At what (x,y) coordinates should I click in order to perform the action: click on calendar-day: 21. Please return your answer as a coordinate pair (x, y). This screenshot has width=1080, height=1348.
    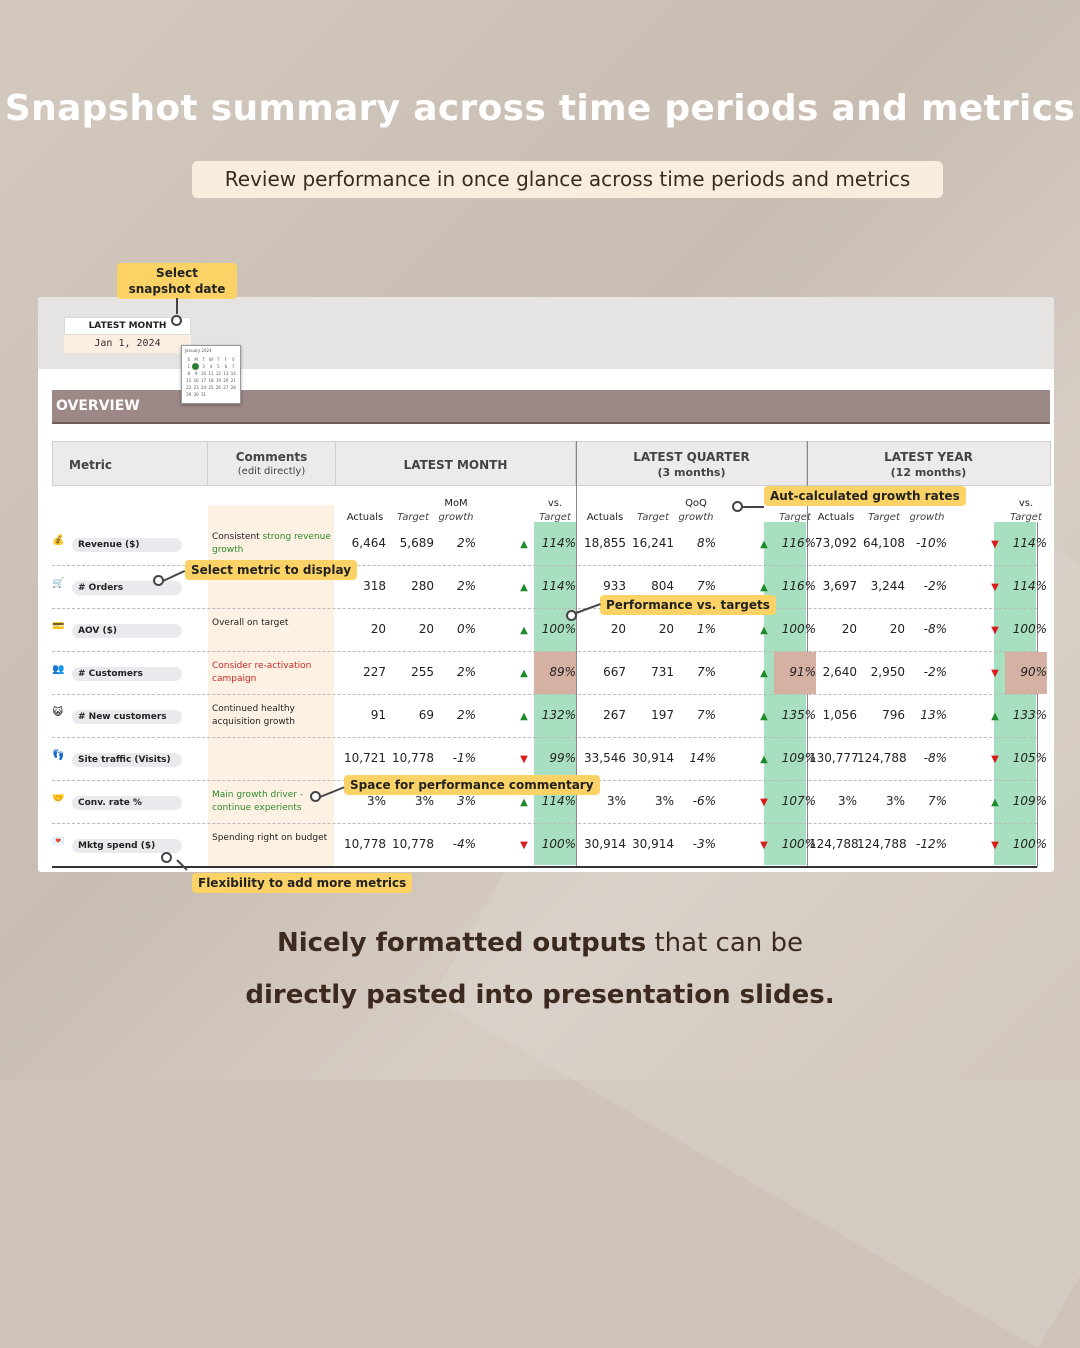
    Looking at the image, I should click on (233, 380).